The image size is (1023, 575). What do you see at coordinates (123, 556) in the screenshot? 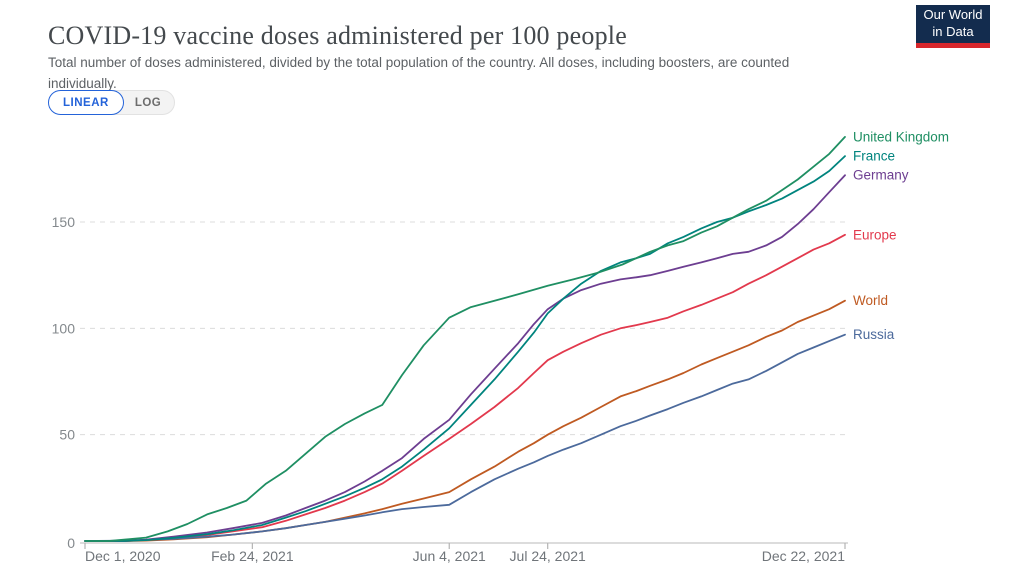
I see `x-axis-label-0: Dec 1, 2020` at bounding box center [123, 556].